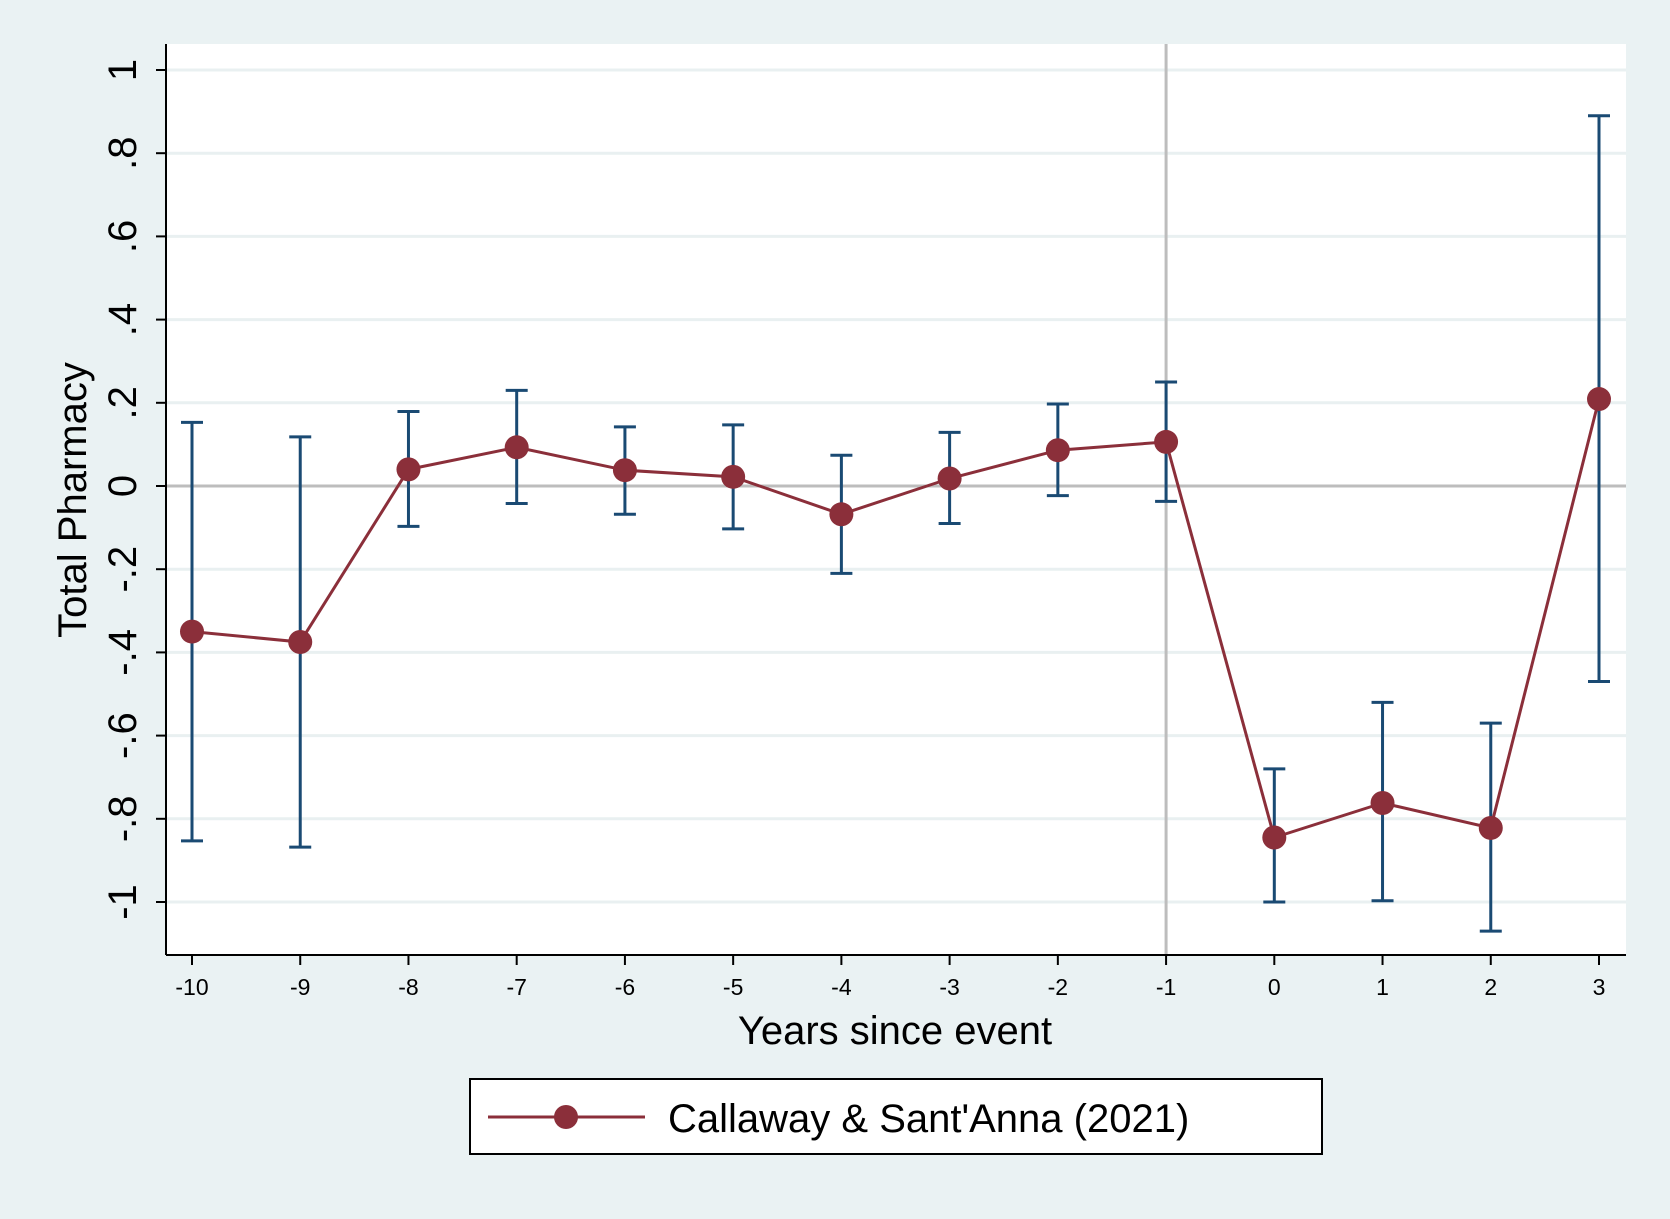  What do you see at coordinates (408, 987) in the screenshot?
I see `x-tick-label: -8` at bounding box center [408, 987].